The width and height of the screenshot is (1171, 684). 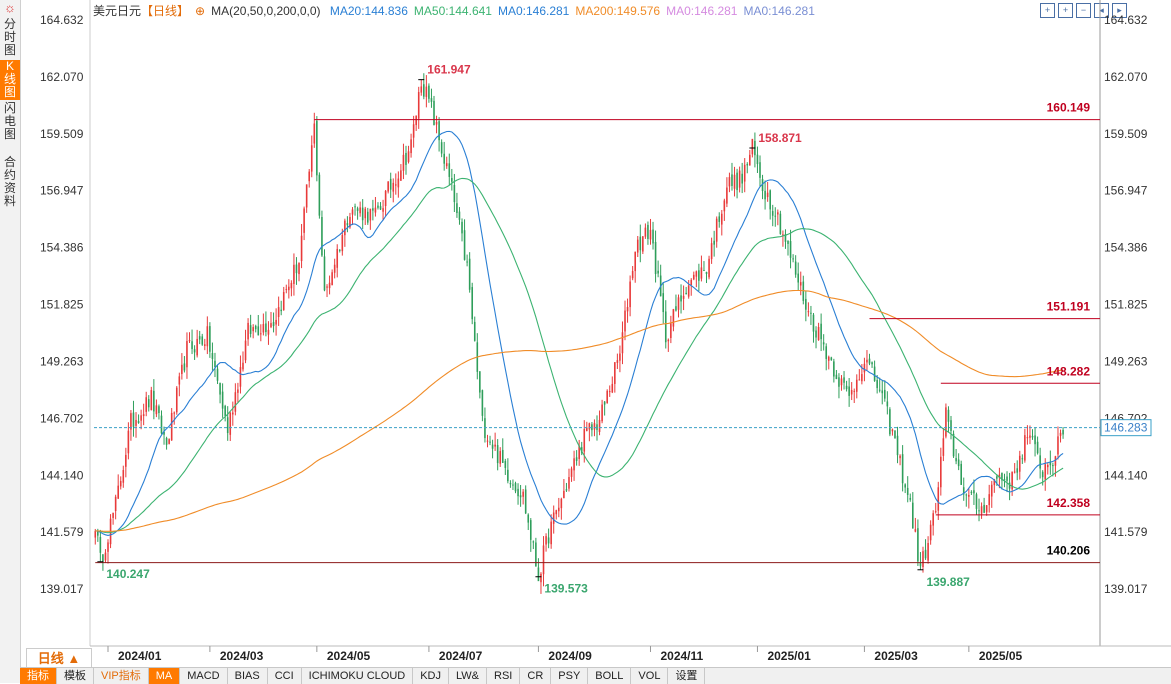 What do you see at coordinates (650, 676) in the screenshot?
I see `indicator-tab: VOL` at bounding box center [650, 676].